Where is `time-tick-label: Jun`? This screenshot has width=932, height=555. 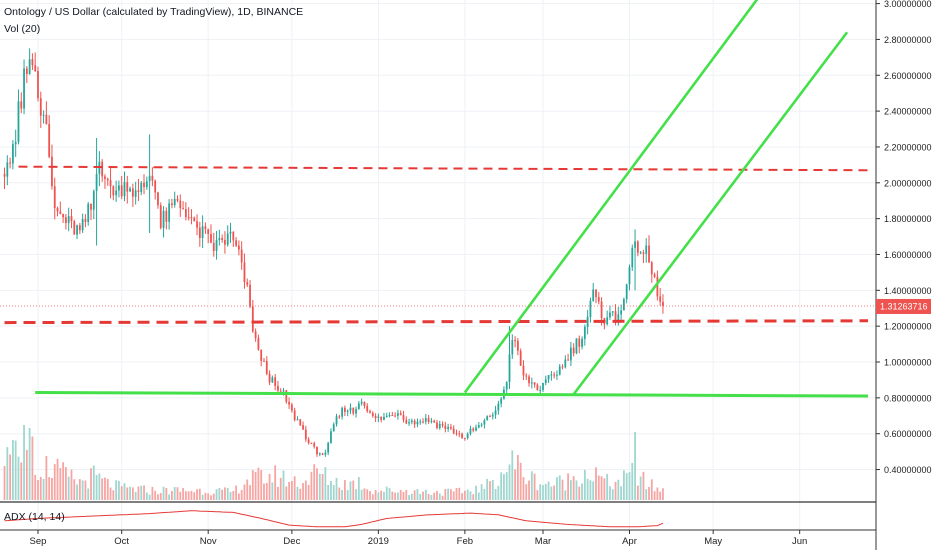
time-tick-label: Jun is located at coordinates (799, 541).